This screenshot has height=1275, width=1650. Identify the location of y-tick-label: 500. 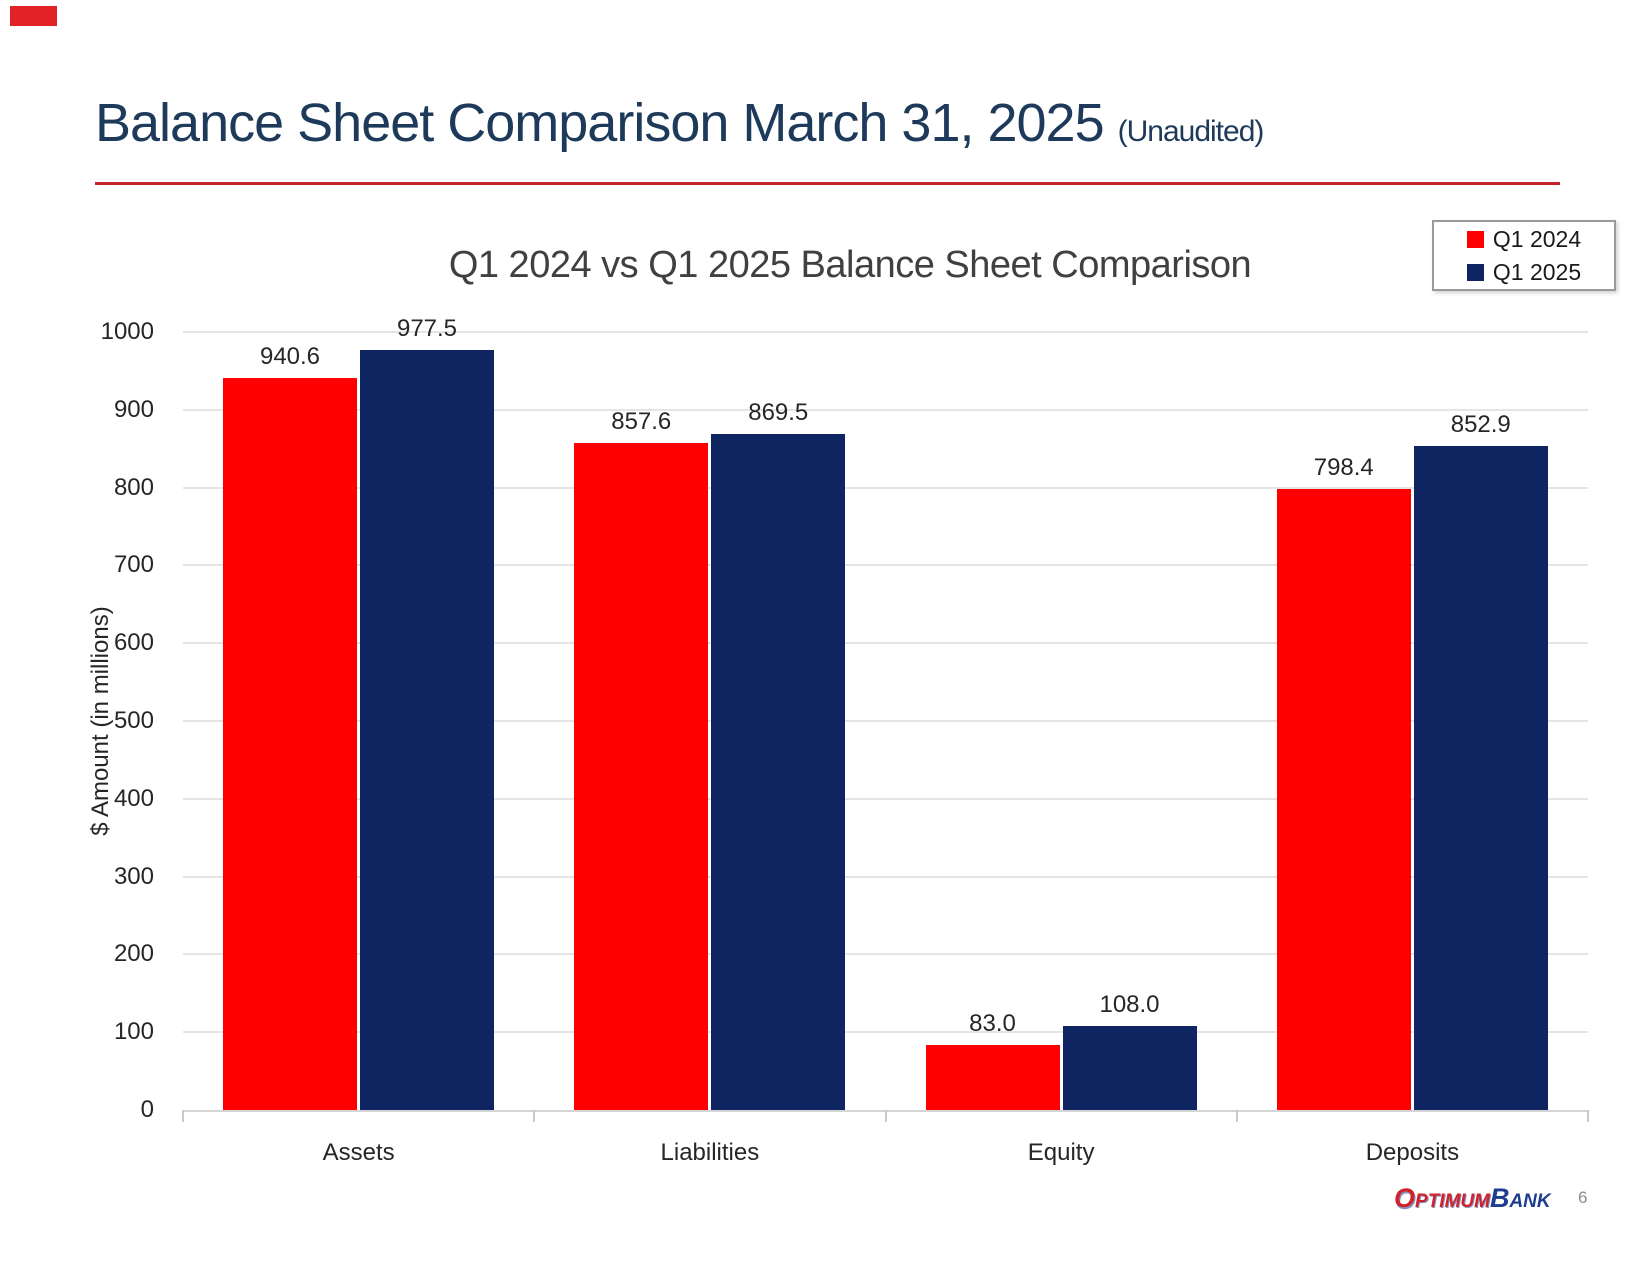
(133, 720).